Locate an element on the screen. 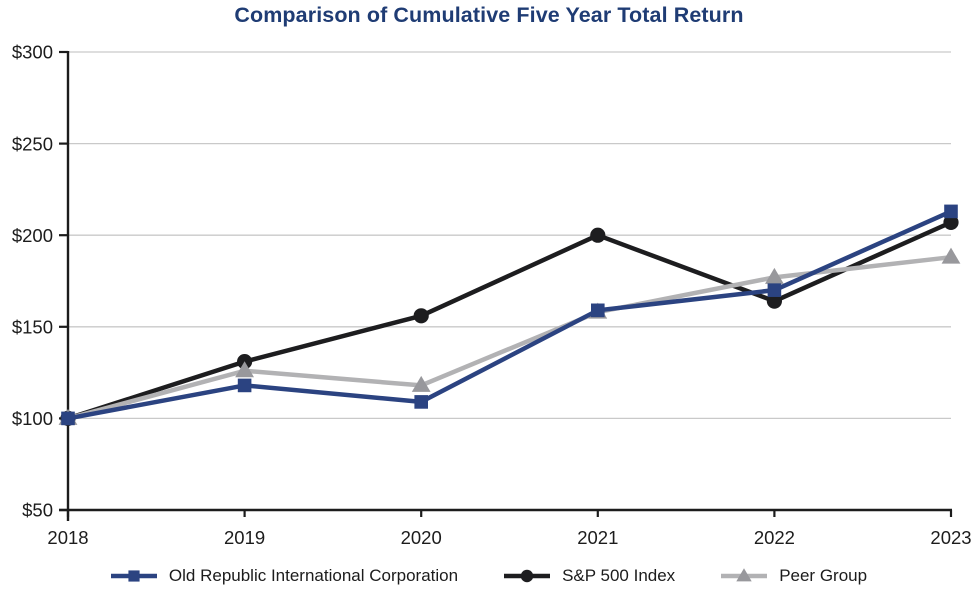 The width and height of the screenshot is (978, 594). x-tick-label-2023: 2023 is located at coordinates (950, 537).